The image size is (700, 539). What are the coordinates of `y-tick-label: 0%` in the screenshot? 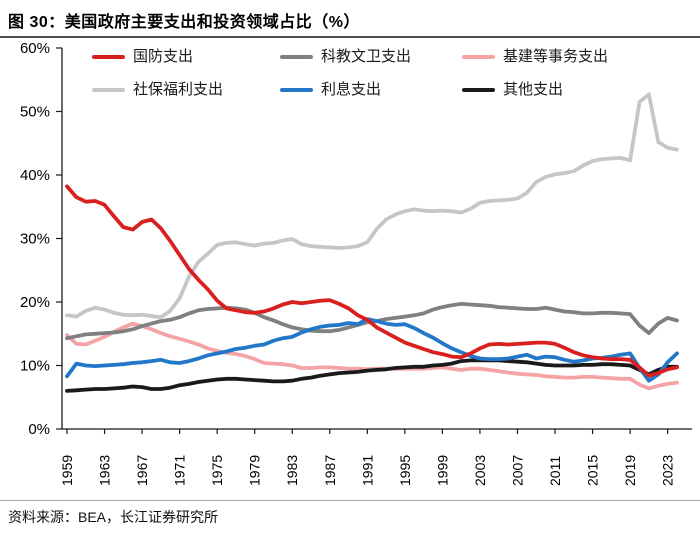 It's located at (39, 429).